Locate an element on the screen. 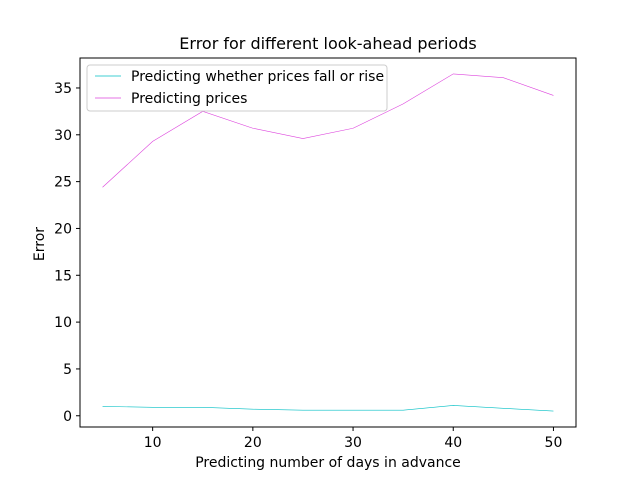  legend-label-1: Predicting prices is located at coordinates (189, 99).